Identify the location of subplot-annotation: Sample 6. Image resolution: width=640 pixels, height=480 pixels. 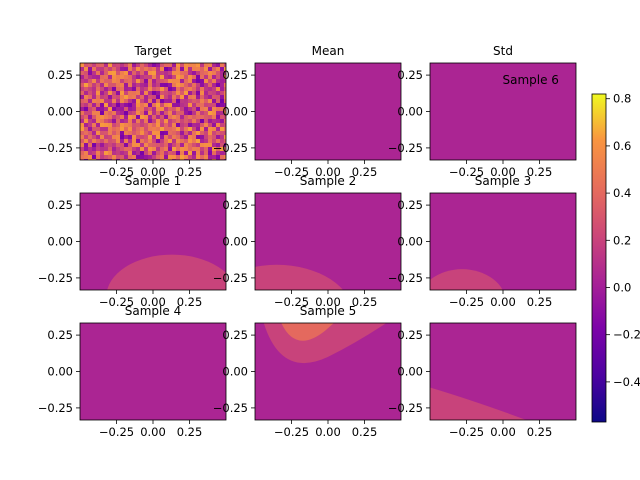
(531, 80).